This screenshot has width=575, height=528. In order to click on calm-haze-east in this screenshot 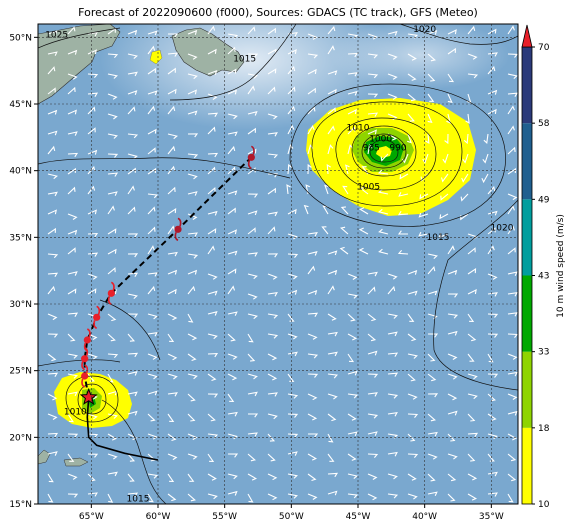, I will do `click(420, 57)`.